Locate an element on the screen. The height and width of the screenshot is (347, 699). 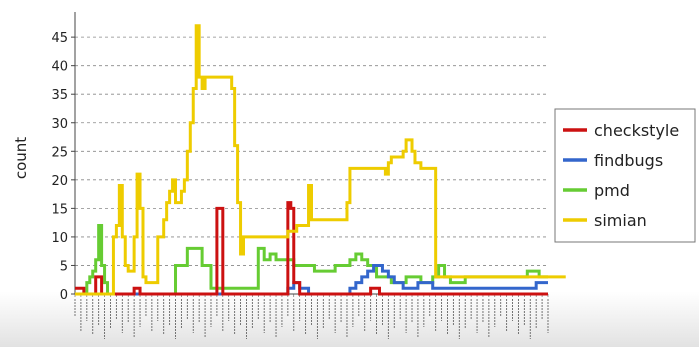
y-tick-label: 25 is located at coordinates (59, 152).